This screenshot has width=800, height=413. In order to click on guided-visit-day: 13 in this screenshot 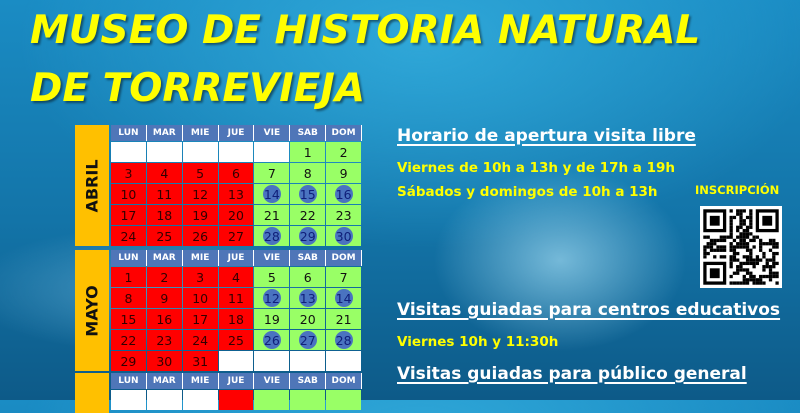, I will do `click(307, 298)`.